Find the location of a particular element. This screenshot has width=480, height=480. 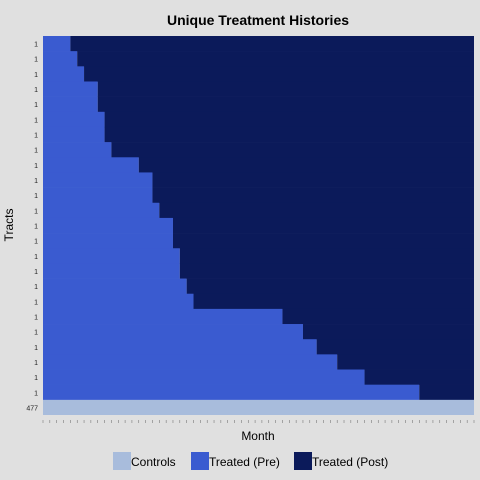

row-10-treated-post is located at coordinates (313, 195).